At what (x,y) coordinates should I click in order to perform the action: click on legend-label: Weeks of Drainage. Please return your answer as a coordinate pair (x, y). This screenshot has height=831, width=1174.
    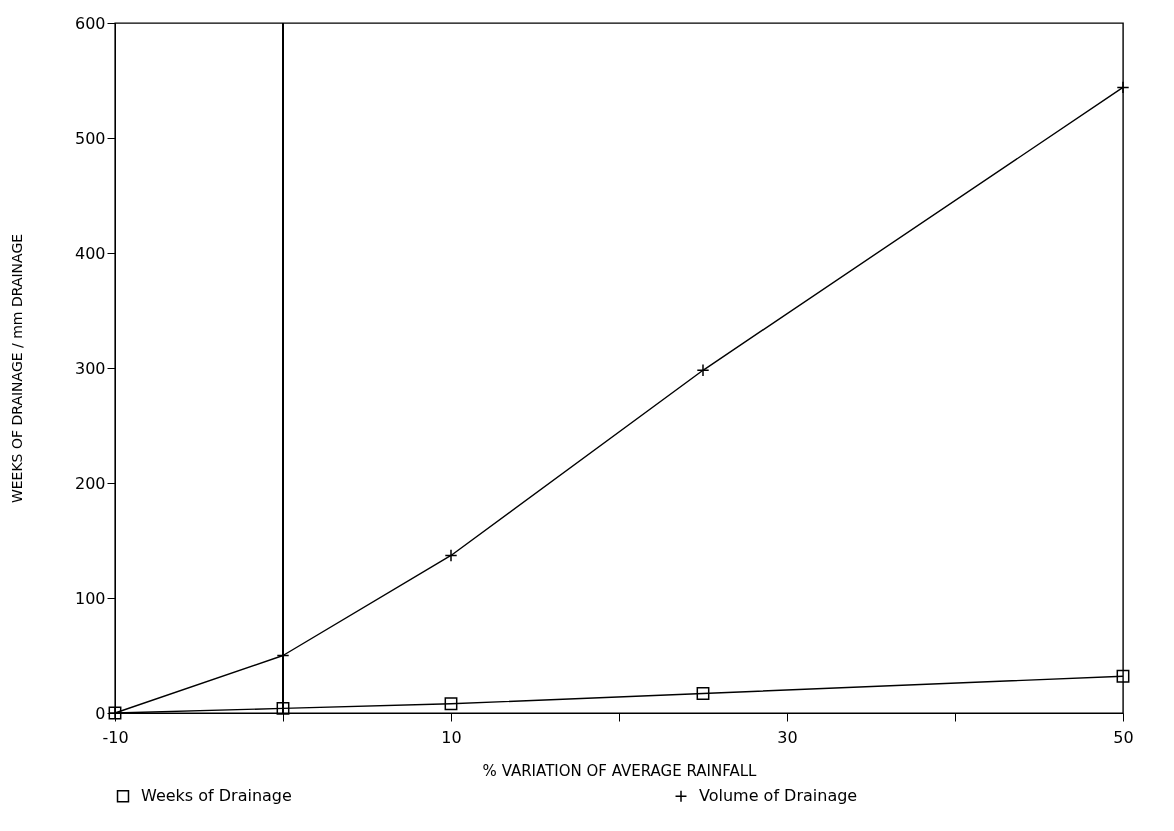
    Looking at the image, I should click on (216, 796).